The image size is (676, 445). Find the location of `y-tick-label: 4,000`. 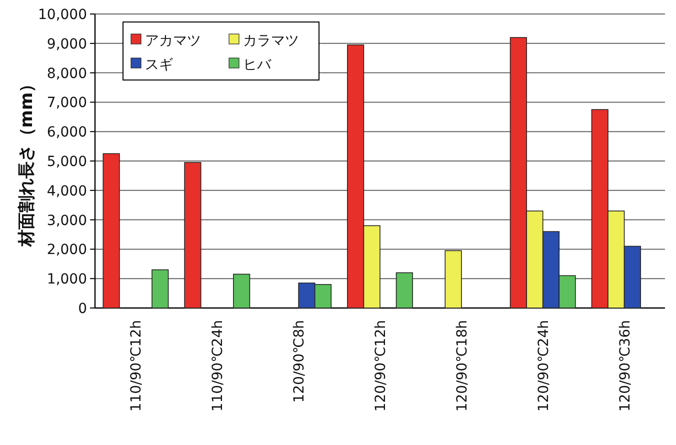

y-tick-label: 4,000 is located at coordinates (66, 191).